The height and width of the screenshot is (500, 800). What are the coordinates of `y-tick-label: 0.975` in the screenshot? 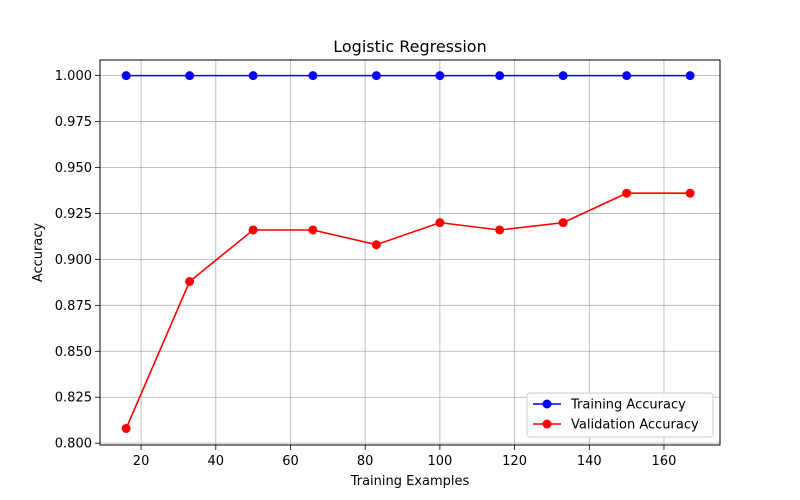 It's located at (73, 122).